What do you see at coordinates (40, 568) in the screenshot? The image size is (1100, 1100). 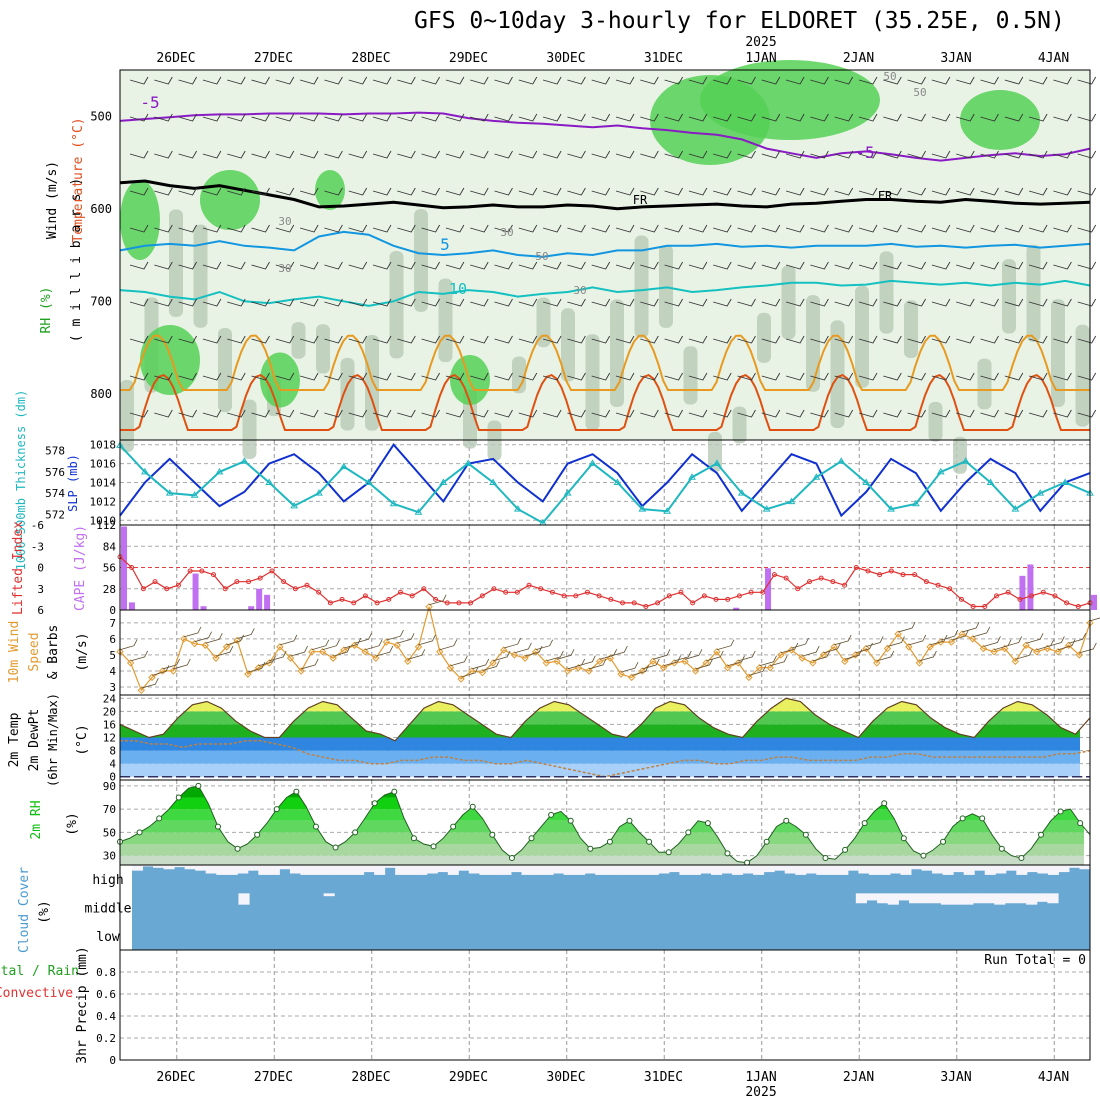 I see `ytick-li: 0` at bounding box center [40, 568].